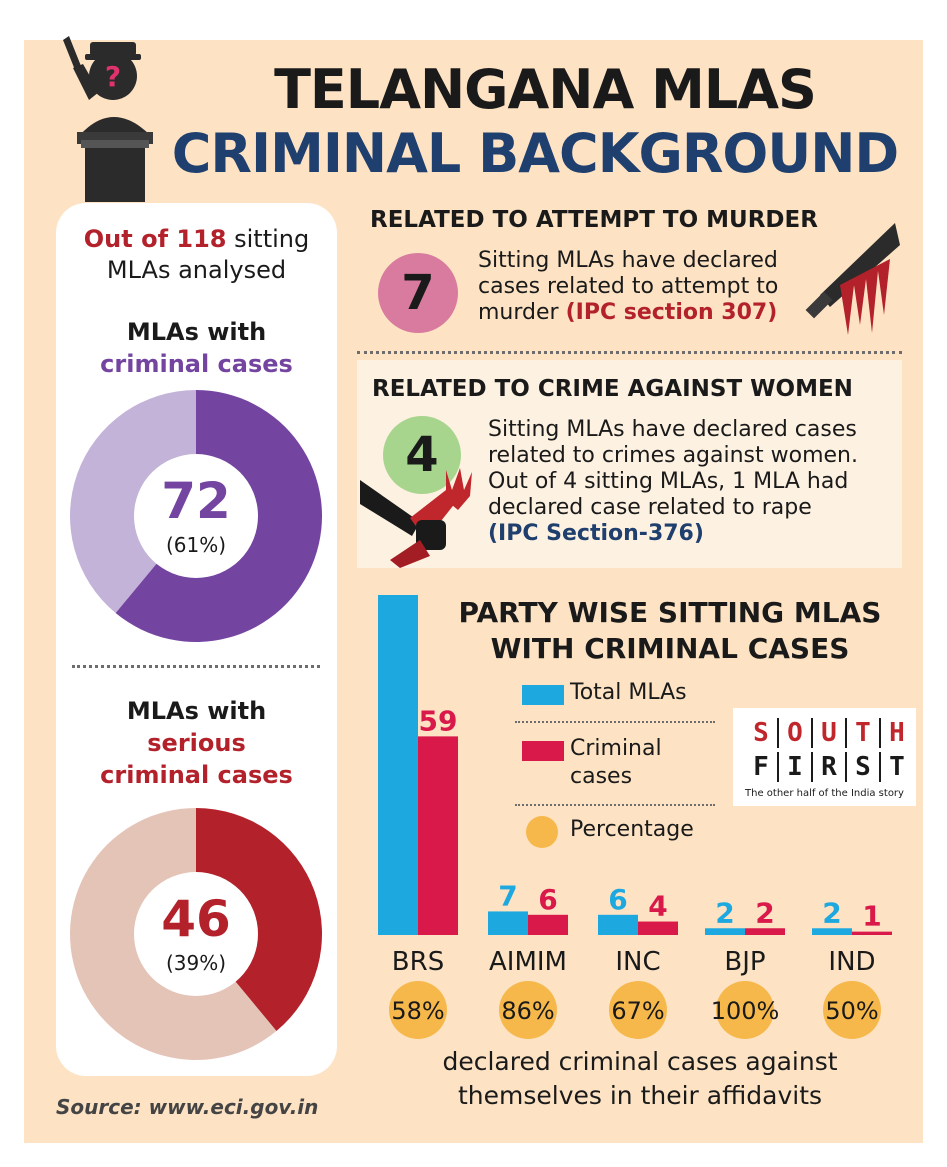  I want to click on logo-letter: H, so click(896, 733).